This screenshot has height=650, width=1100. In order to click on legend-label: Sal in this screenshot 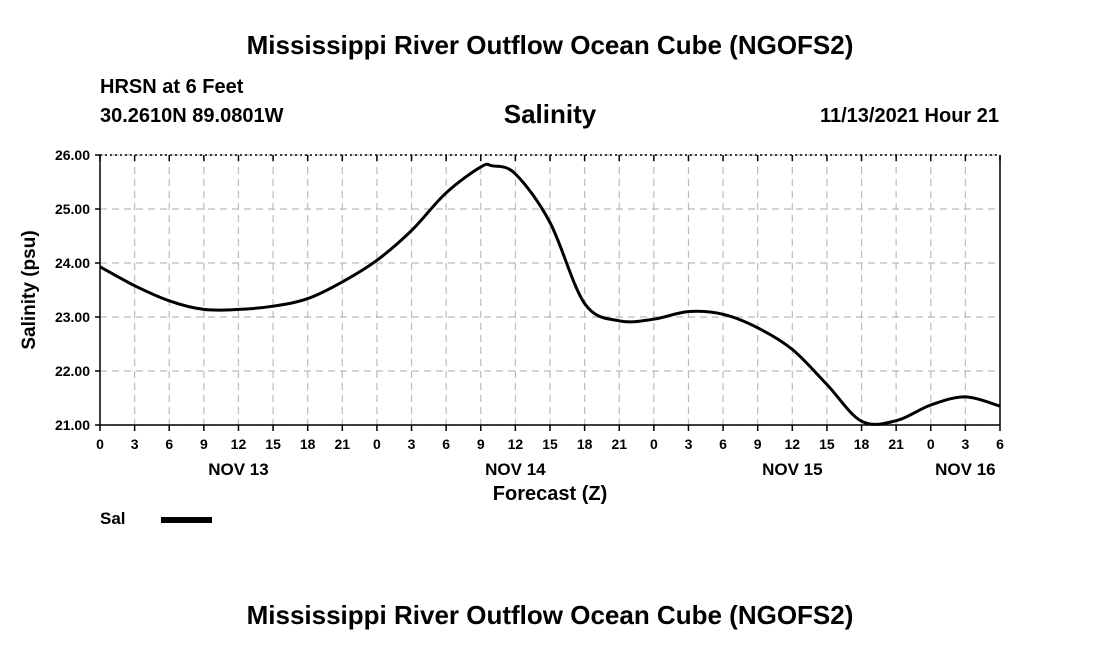, I will do `click(113, 518)`.